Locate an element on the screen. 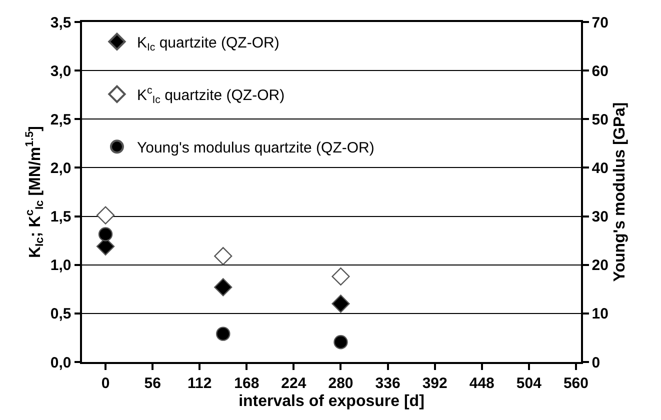 The width and height of the screenshot is (661, 420). x-tick-label: 280 is located at coordinates (341, 383).